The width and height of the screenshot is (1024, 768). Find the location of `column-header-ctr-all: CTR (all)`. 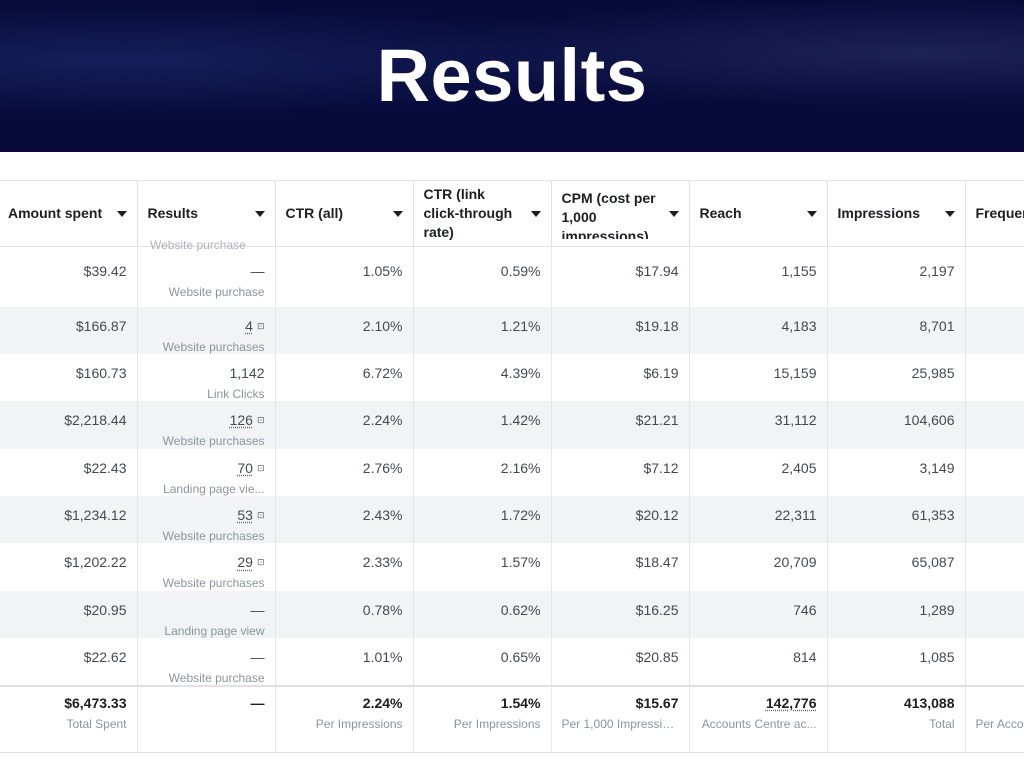

column-header-ctr-all: CTR (all) is located at coordinates (344, 213).